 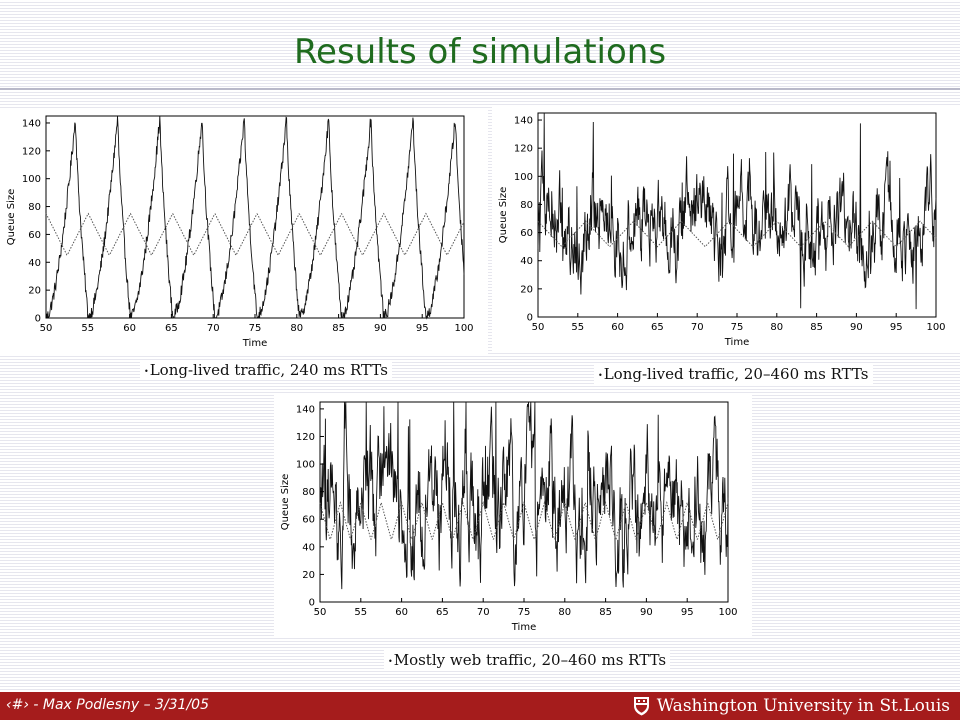 I want to click on university-logo: Washington University in St.Louis, so click(x=791, y=706).